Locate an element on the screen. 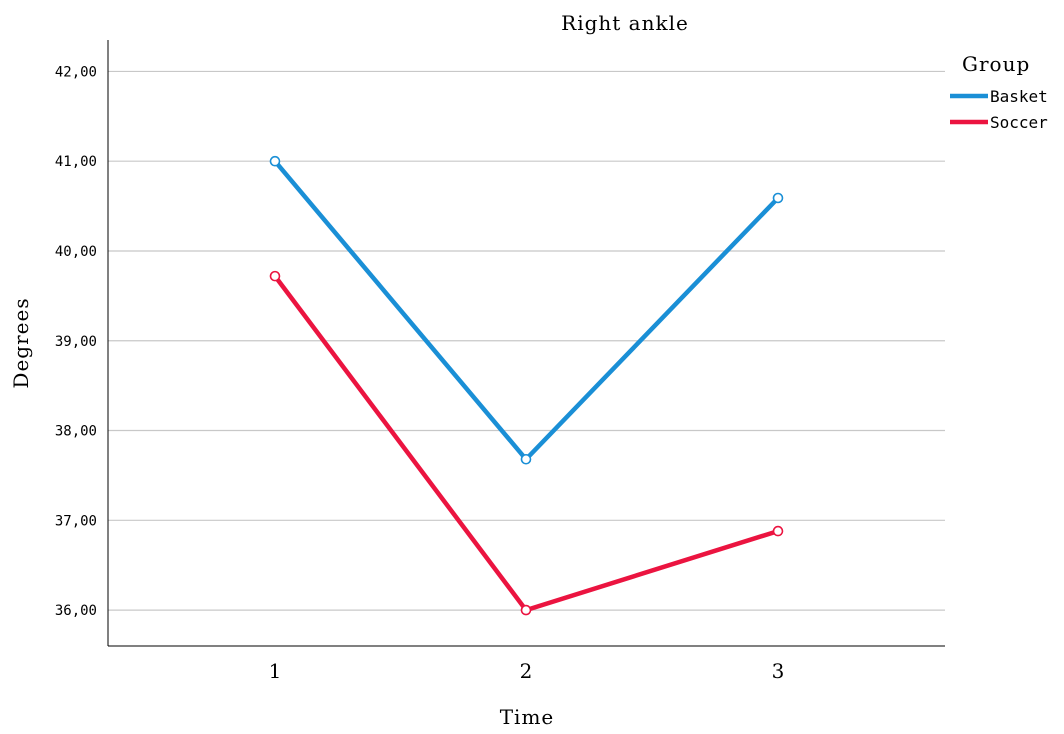  y-tick-label: 39,00 is located at coordinates (76, 342).